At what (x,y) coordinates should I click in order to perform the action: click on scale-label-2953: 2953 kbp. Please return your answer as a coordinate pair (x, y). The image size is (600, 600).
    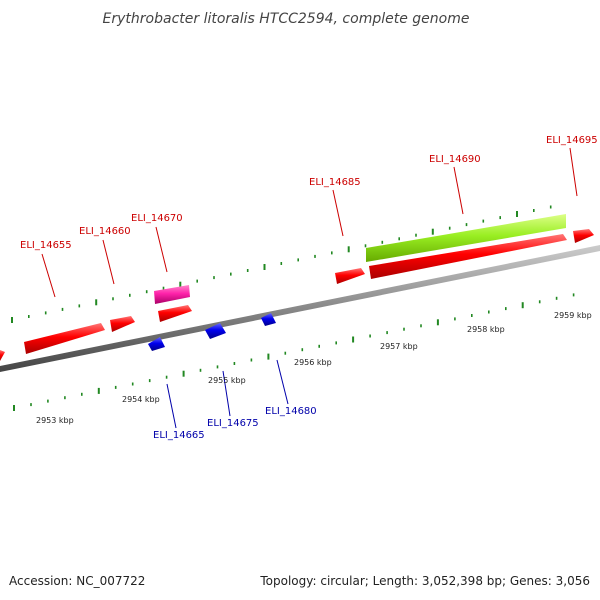
    Looking at the image, I should click on (55, 420).